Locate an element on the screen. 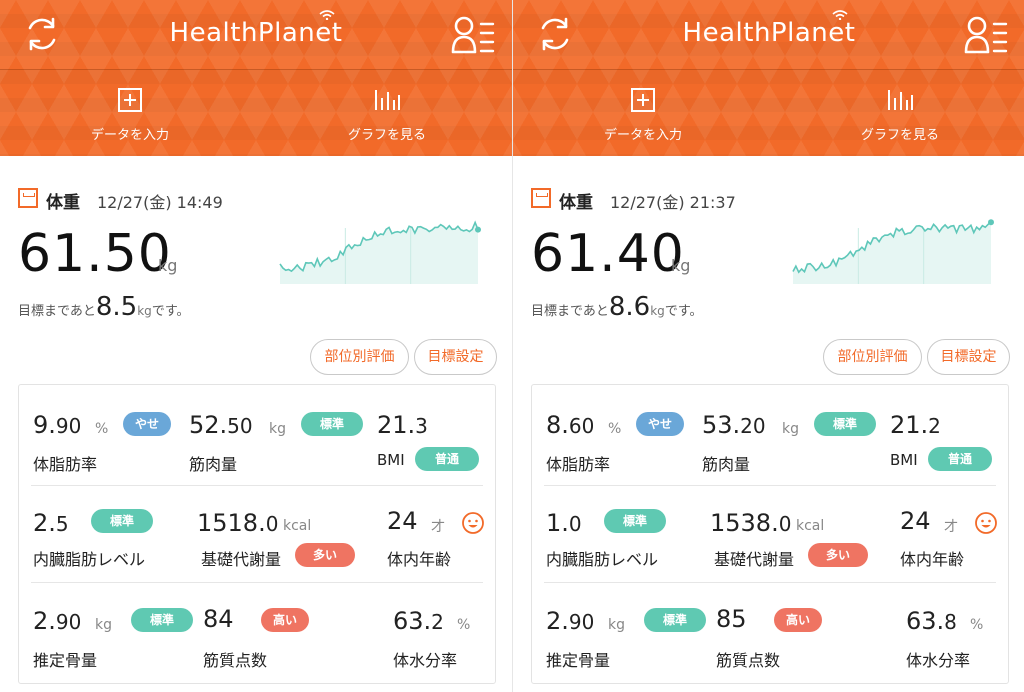 The height and width of the screenshot is (692, 1024). goal-value: 8.5 is located at coordinates (116, 307).